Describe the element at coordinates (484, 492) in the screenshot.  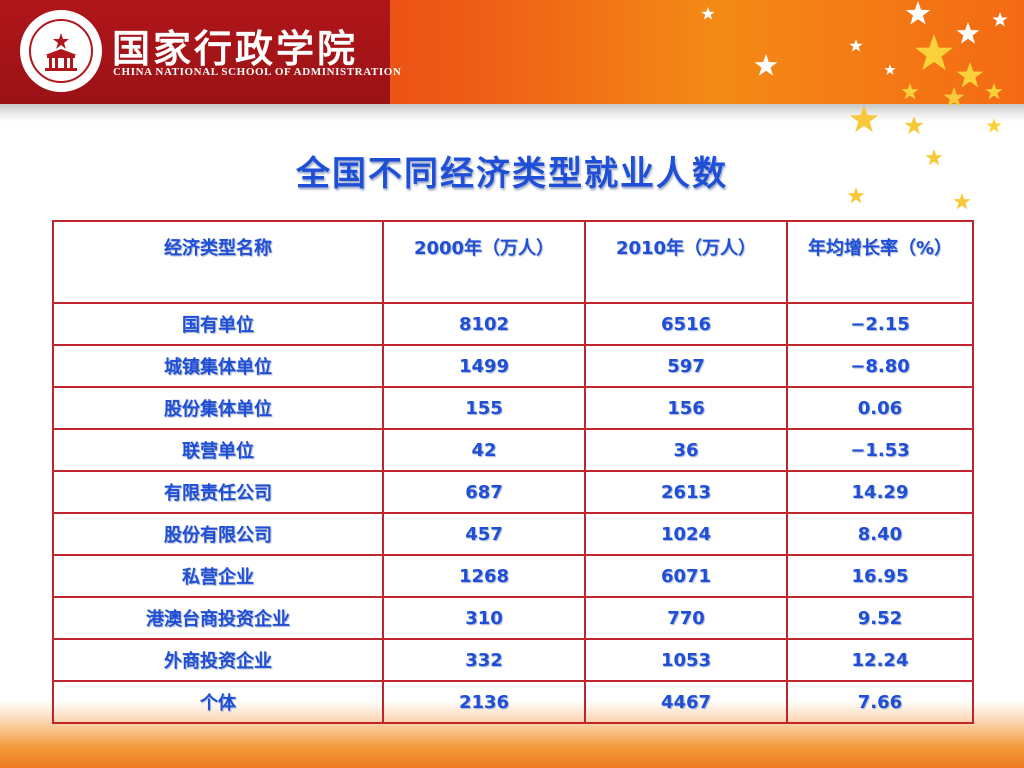
I see `table-cell: 687` at that location.